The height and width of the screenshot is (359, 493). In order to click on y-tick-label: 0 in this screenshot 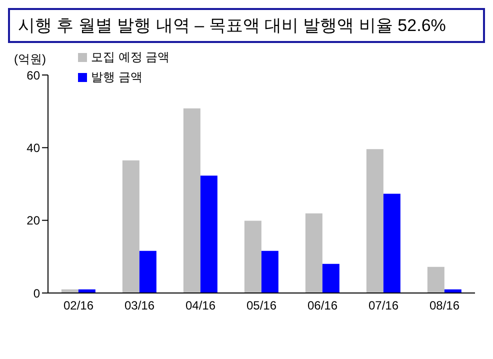, I will do `click(36, 293)`.